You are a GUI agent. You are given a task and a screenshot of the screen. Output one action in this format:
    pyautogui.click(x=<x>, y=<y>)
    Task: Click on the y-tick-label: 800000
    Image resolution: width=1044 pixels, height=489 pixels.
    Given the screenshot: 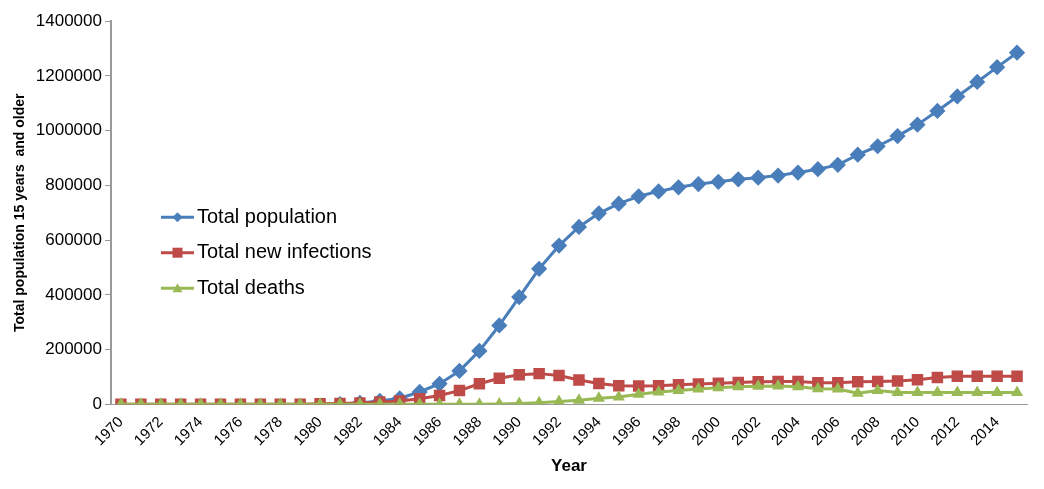 What is the action you would take?
    pyautogui.click(x=73, y=185)
    